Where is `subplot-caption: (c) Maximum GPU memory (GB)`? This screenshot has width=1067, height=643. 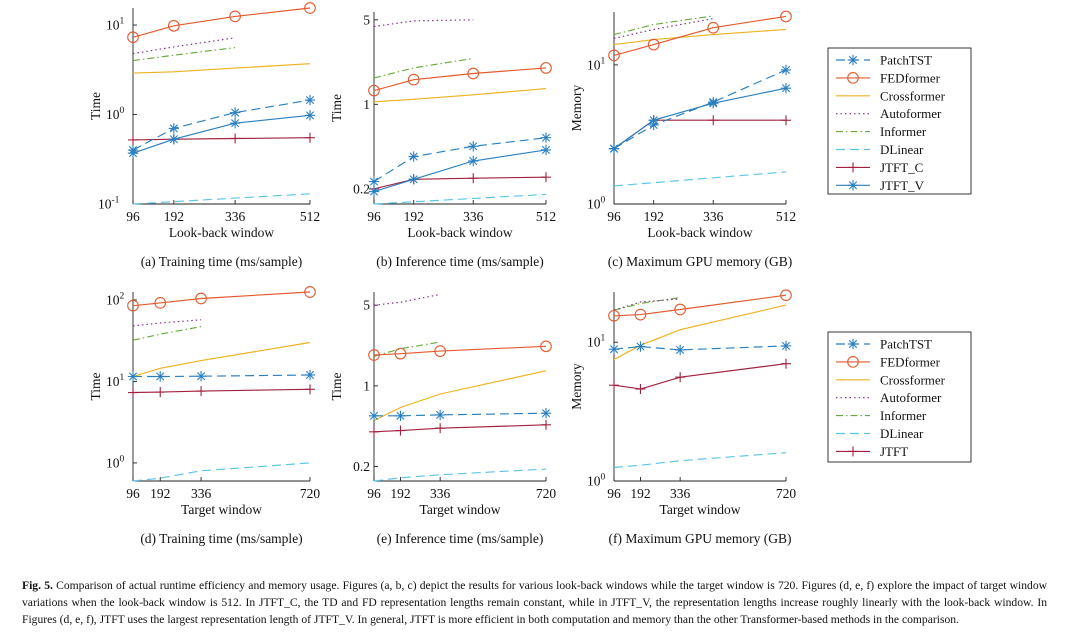
subplot-caption: (c) Maximum GPU memory (GB) is located at coordinates (700, 261).